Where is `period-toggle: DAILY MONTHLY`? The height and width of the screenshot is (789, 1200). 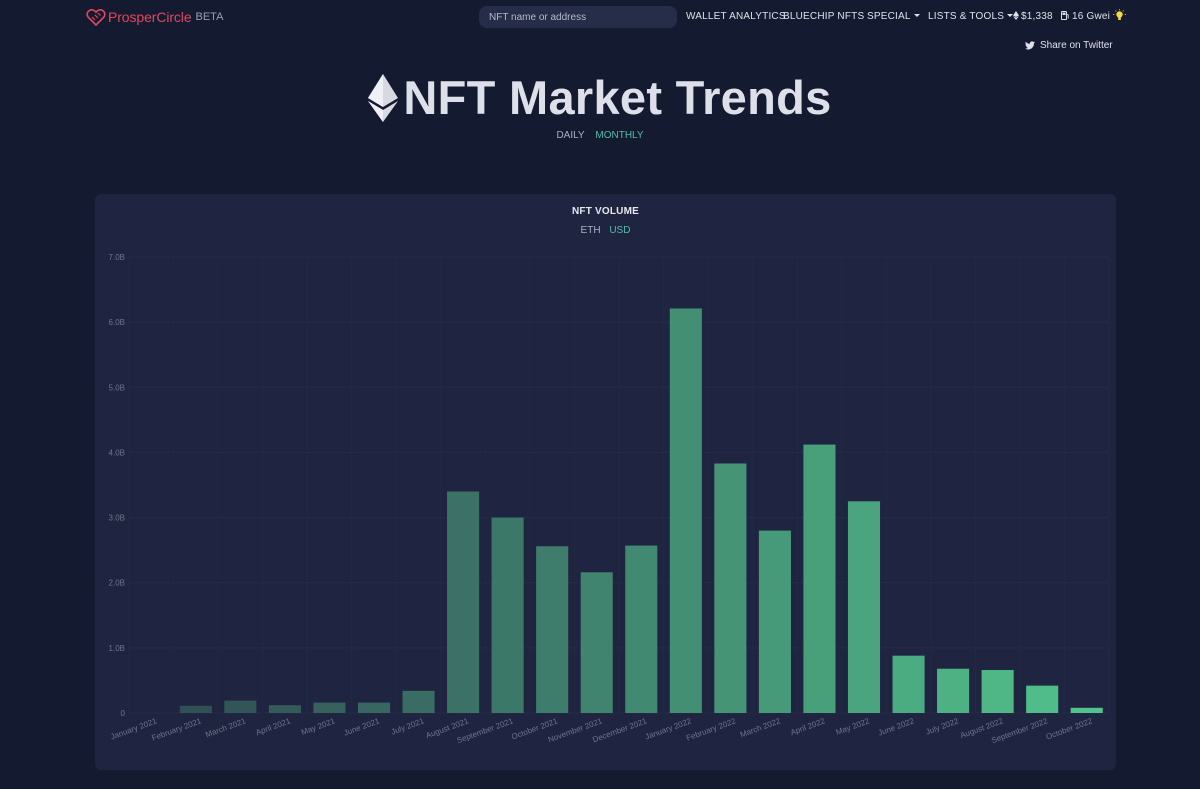
period-toggle: DAILY MONTHLY is located at coordinates (600, 135).